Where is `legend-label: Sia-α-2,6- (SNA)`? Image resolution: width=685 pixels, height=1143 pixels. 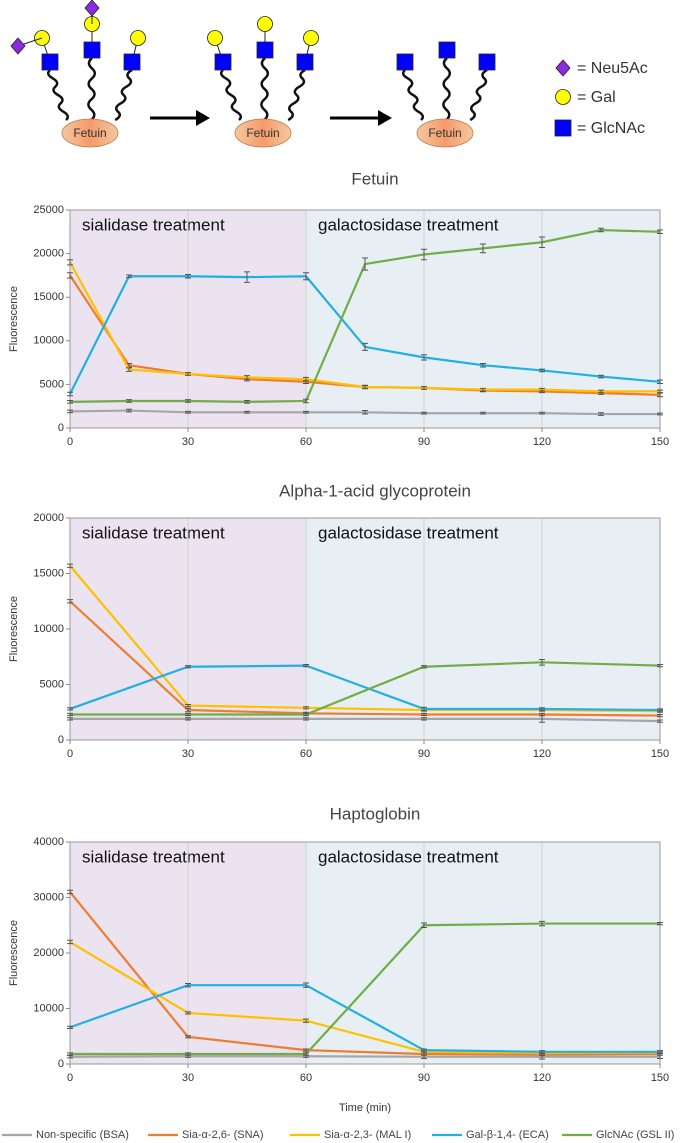 legend-label: Sia-α-2,6- (SNA) is located at coordinates (223, 1135).